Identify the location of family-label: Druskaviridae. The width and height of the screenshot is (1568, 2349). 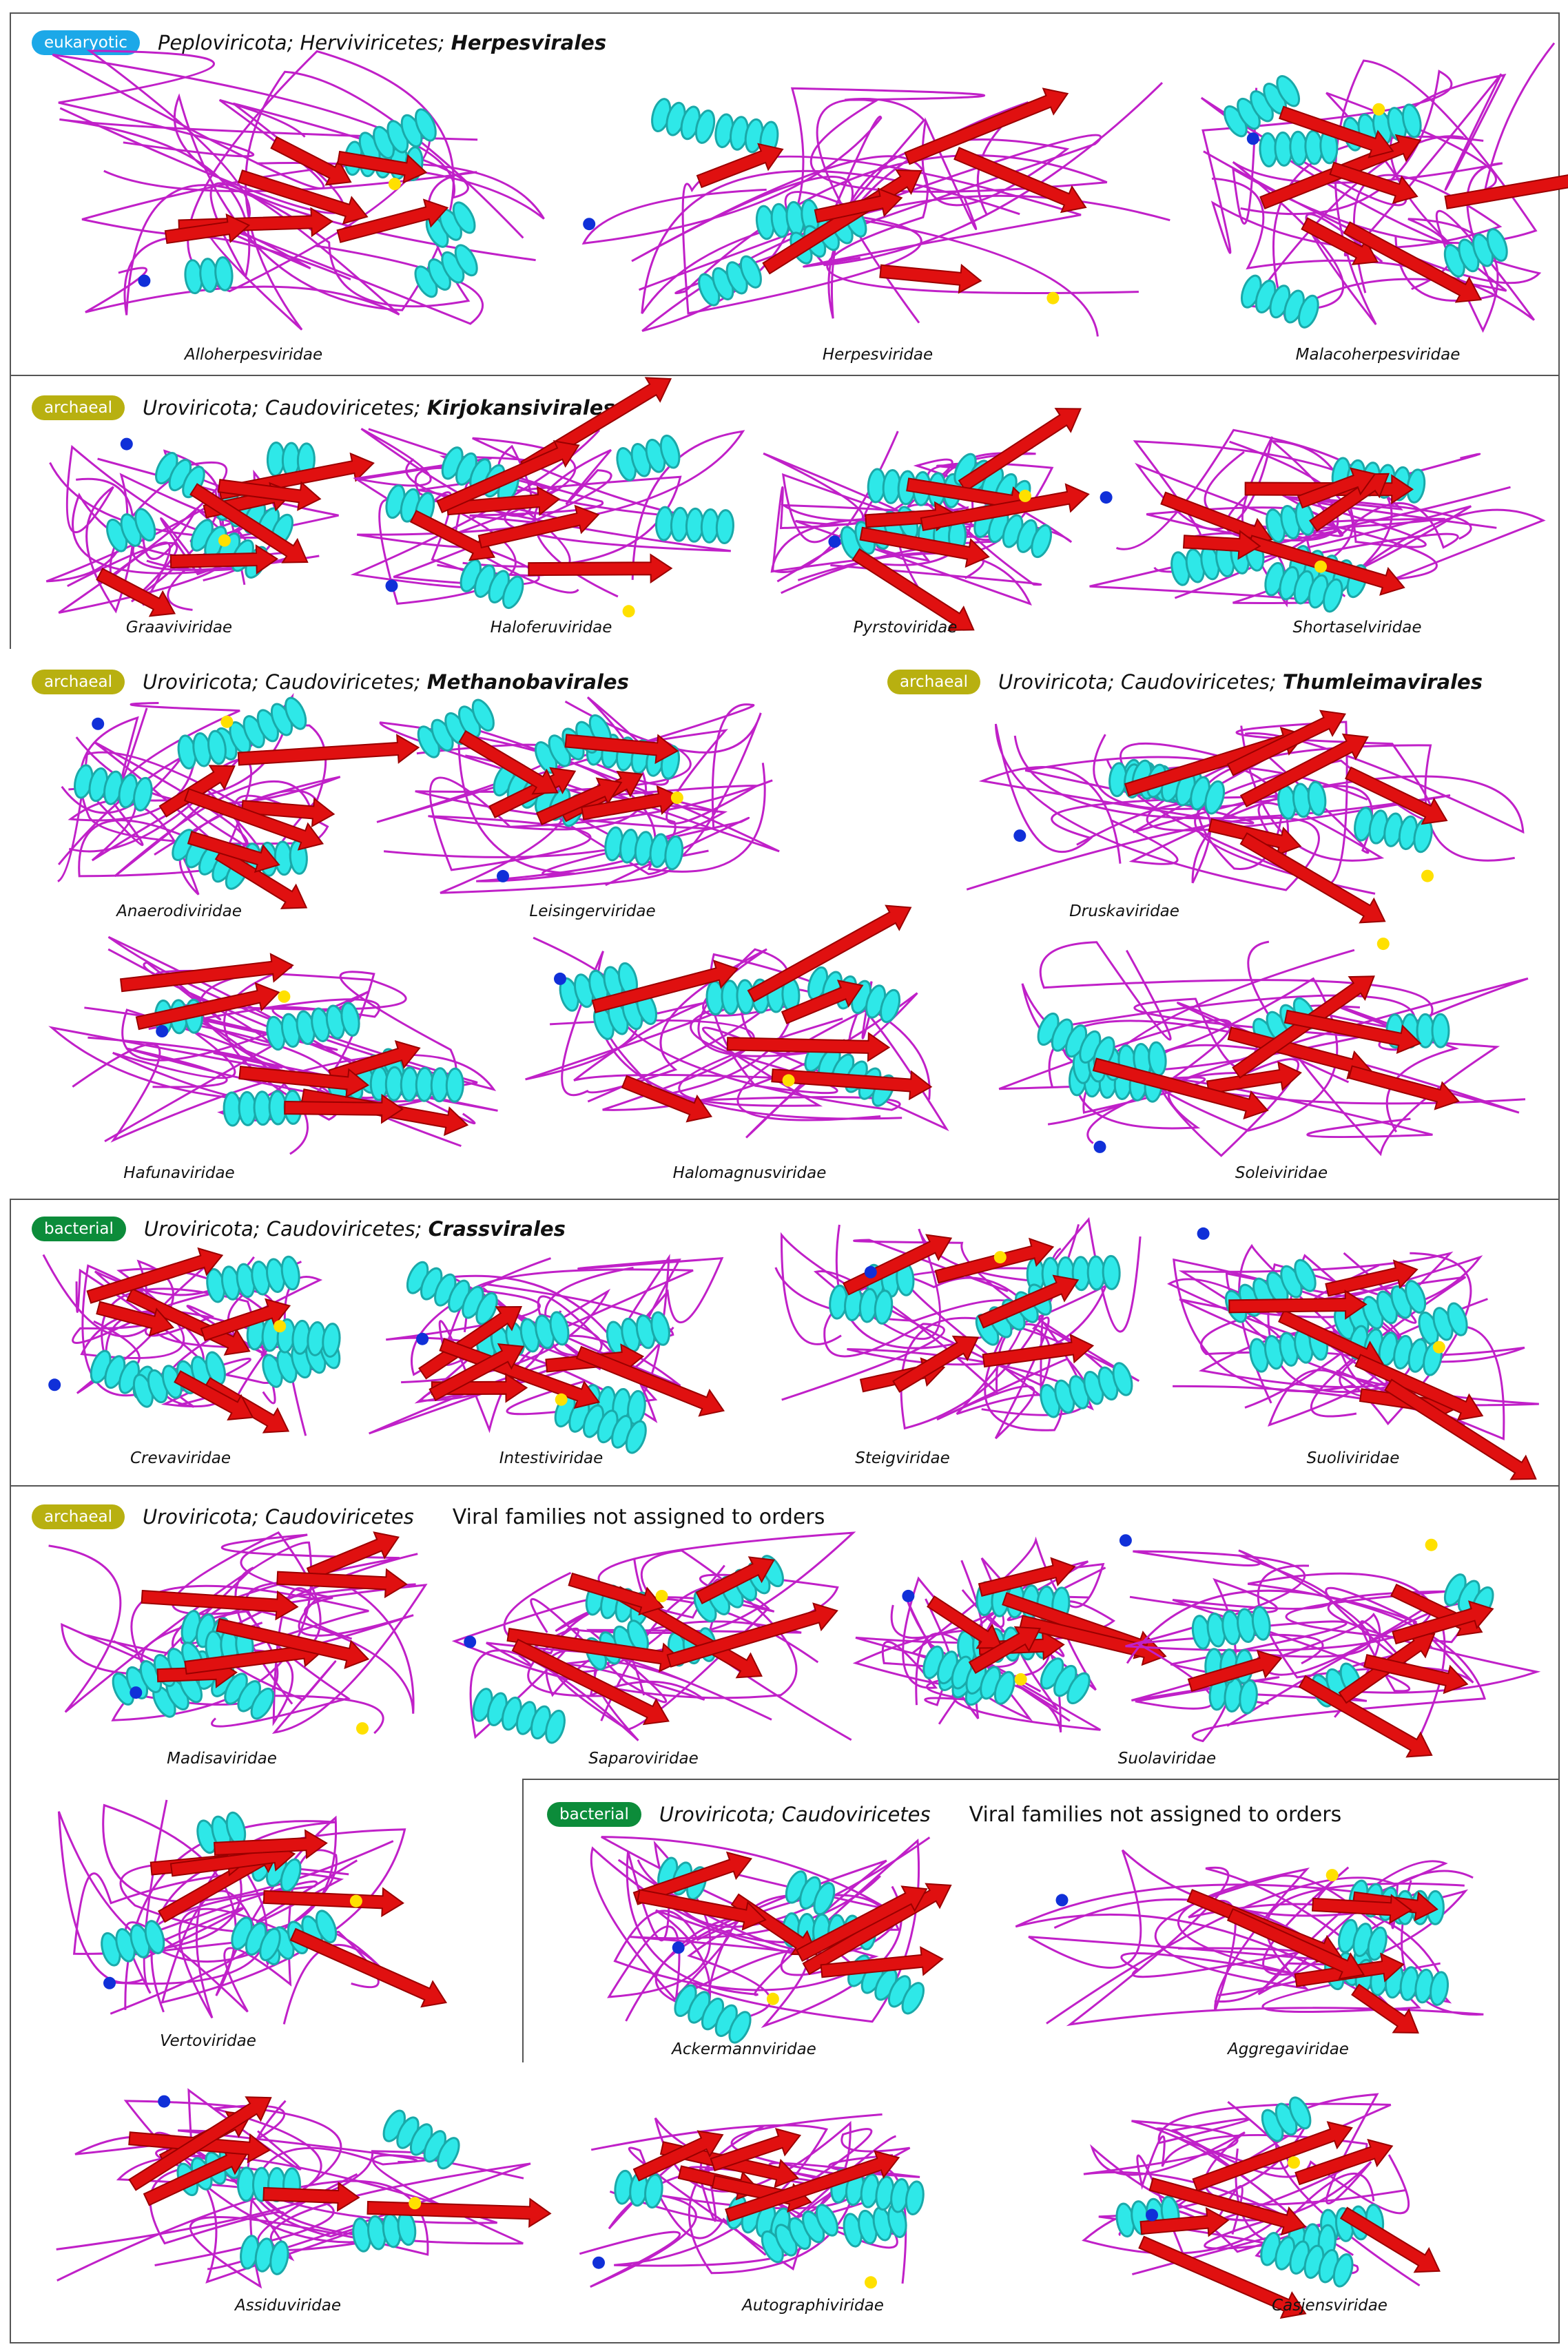
(1124, 911).